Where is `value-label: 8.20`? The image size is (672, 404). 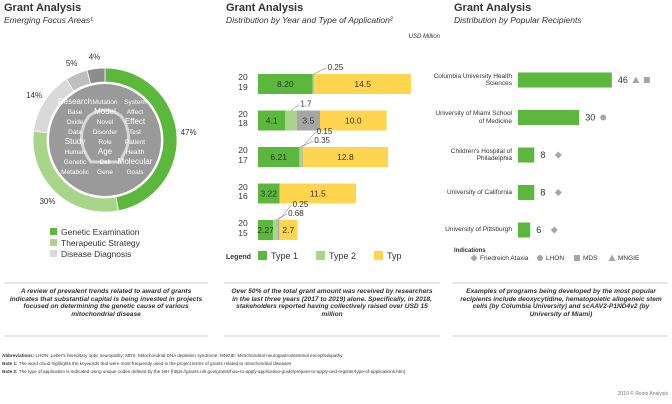 value-label: 8.20 is located at coordinates (285, 84).